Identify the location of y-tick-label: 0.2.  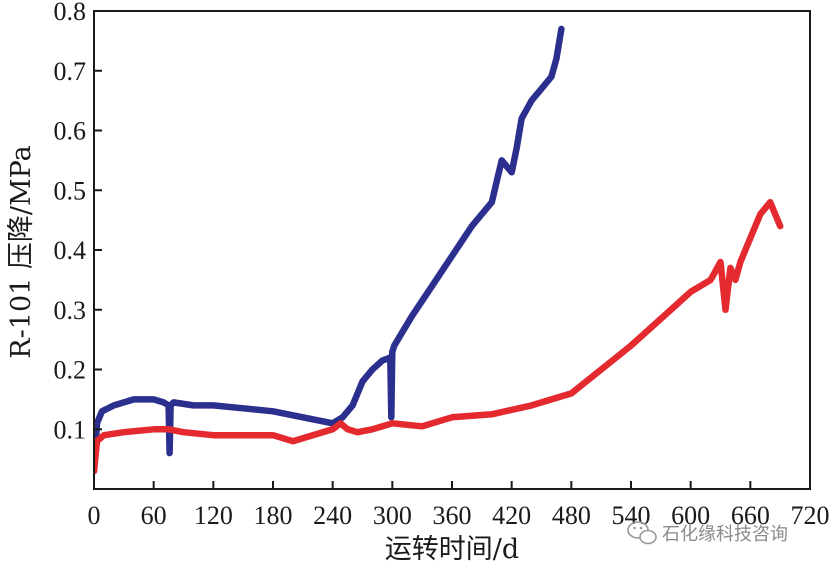
(70, 370).